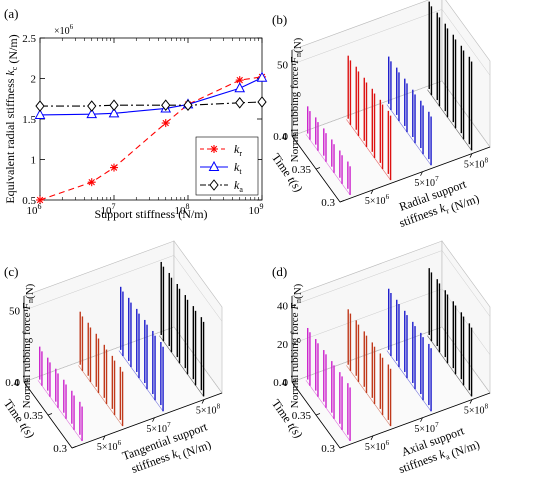 Image resolution: width=550 pixels, height=491 pixels. What do you see at coordinates (238, 150) in the screenshot?
I see `legend-label: kr` at bounding box center [238, 150].